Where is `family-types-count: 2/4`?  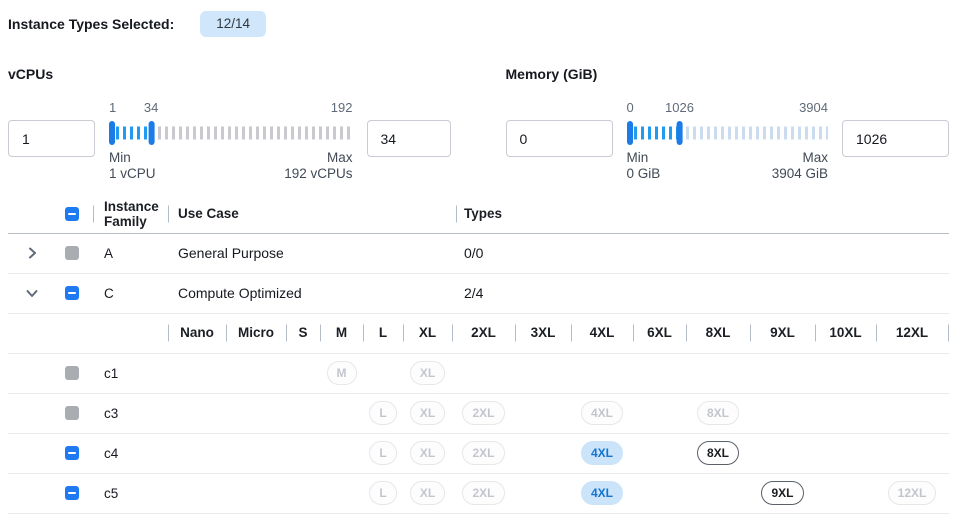
family-types-count: 2/4 is located at coordinates (474, 293).